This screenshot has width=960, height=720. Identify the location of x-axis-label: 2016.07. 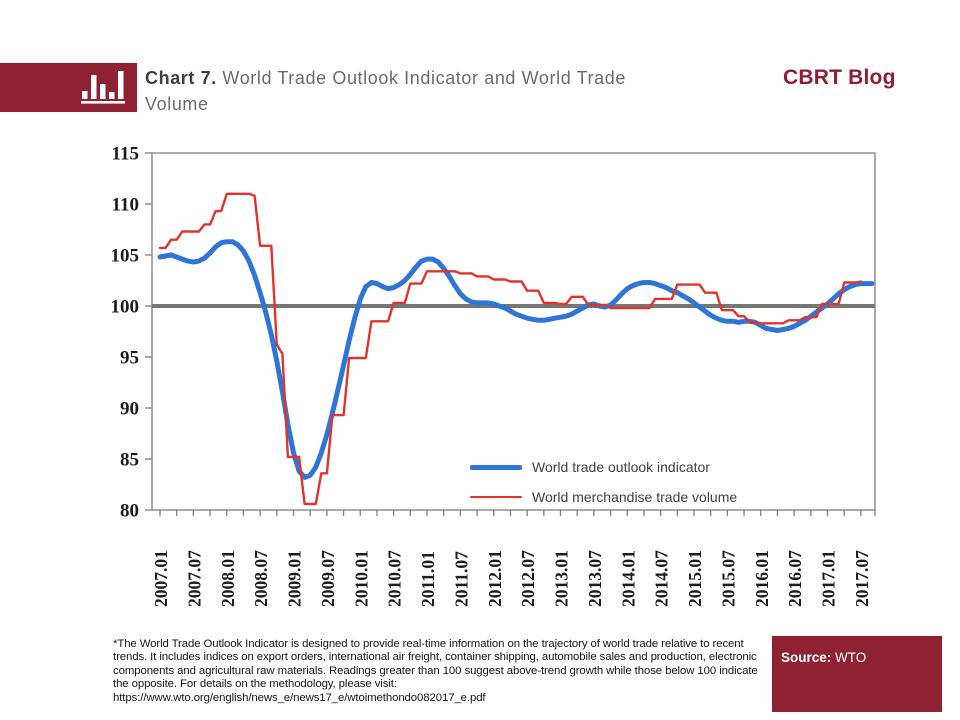
(795, 578).